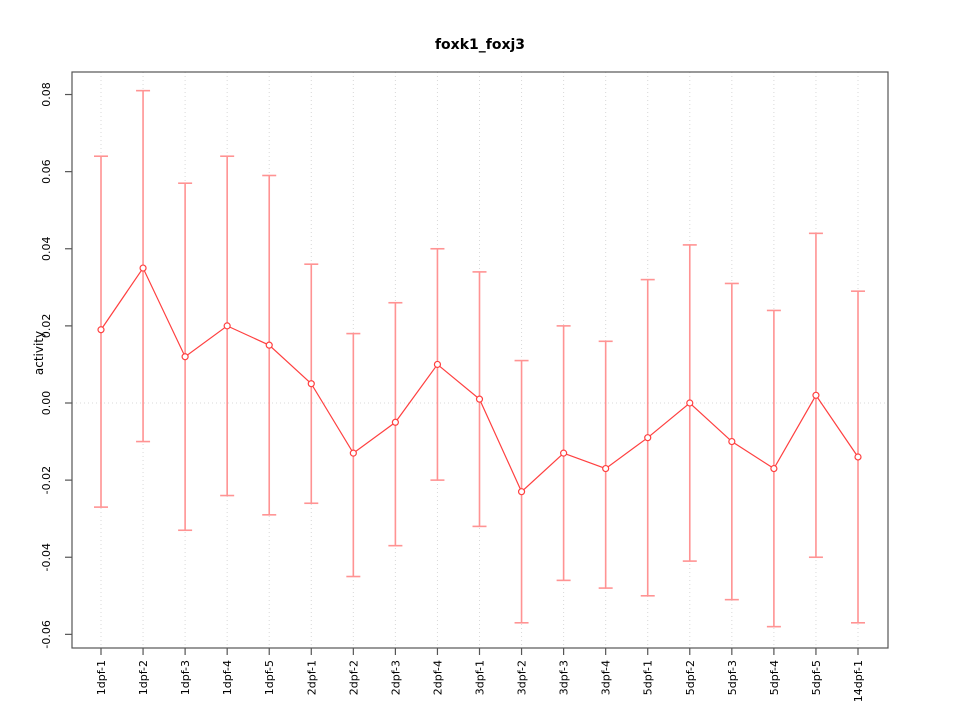  Describe the element at coordinates (774, 677) in the screenshot. I see `x-tick-label: 5dpf-4` at that location.